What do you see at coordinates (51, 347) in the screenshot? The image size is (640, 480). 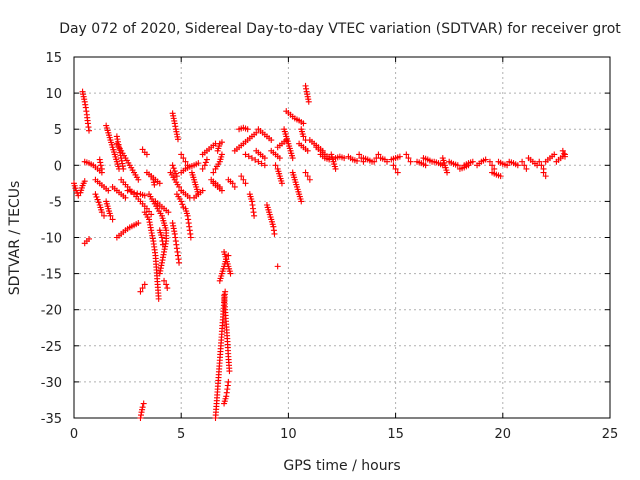 I see `y-tick-label: -25` at bounding box center [51, 347].